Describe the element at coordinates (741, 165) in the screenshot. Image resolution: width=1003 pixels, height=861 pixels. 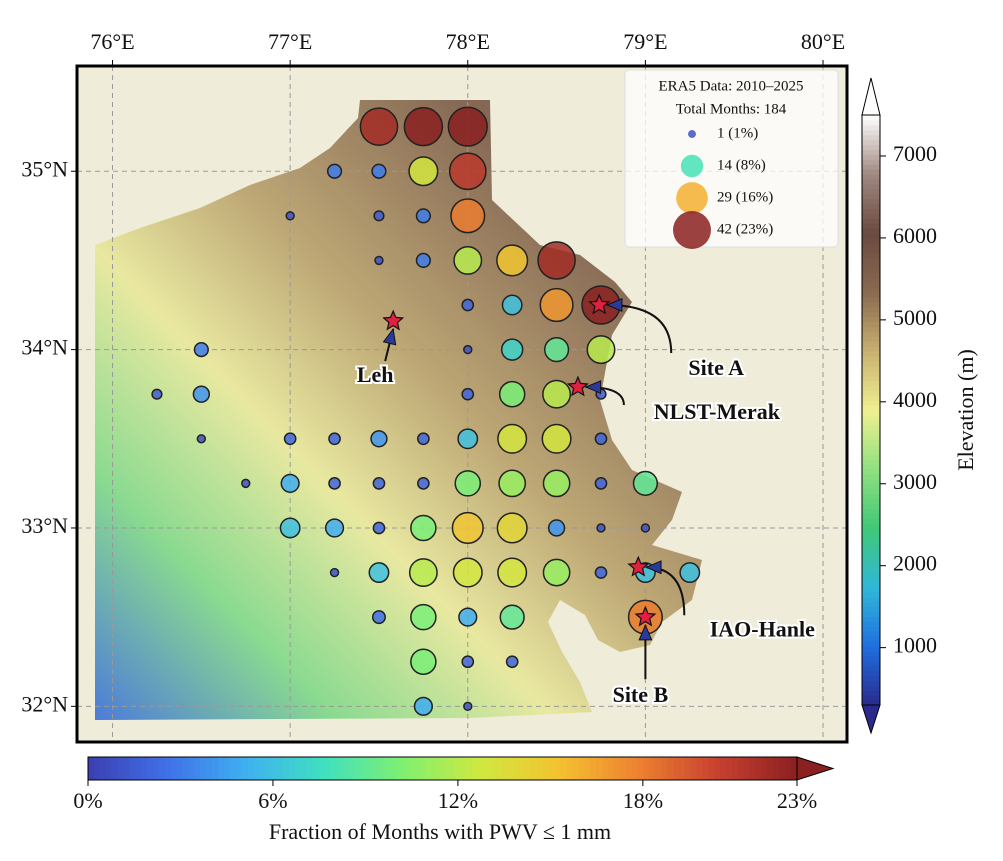
I see `legend-label: 14 (8%)` at that location.